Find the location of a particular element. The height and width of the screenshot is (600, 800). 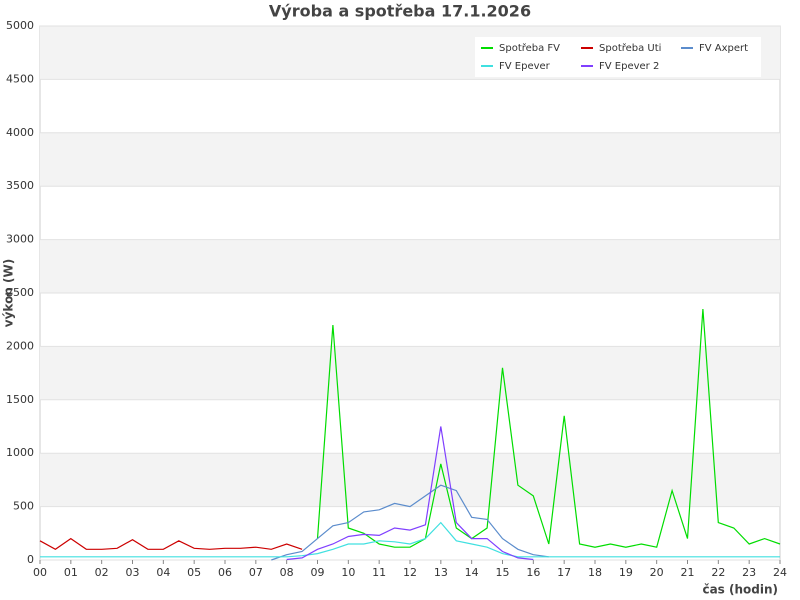

x-tick-label: 05 is located at coordinates (194, 572).